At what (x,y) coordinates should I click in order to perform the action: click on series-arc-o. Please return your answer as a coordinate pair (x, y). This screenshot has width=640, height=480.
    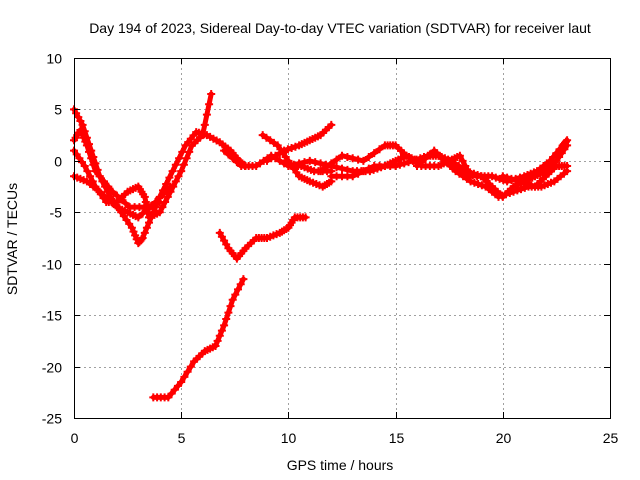
    Looking at the image, I should click on (535, 176).